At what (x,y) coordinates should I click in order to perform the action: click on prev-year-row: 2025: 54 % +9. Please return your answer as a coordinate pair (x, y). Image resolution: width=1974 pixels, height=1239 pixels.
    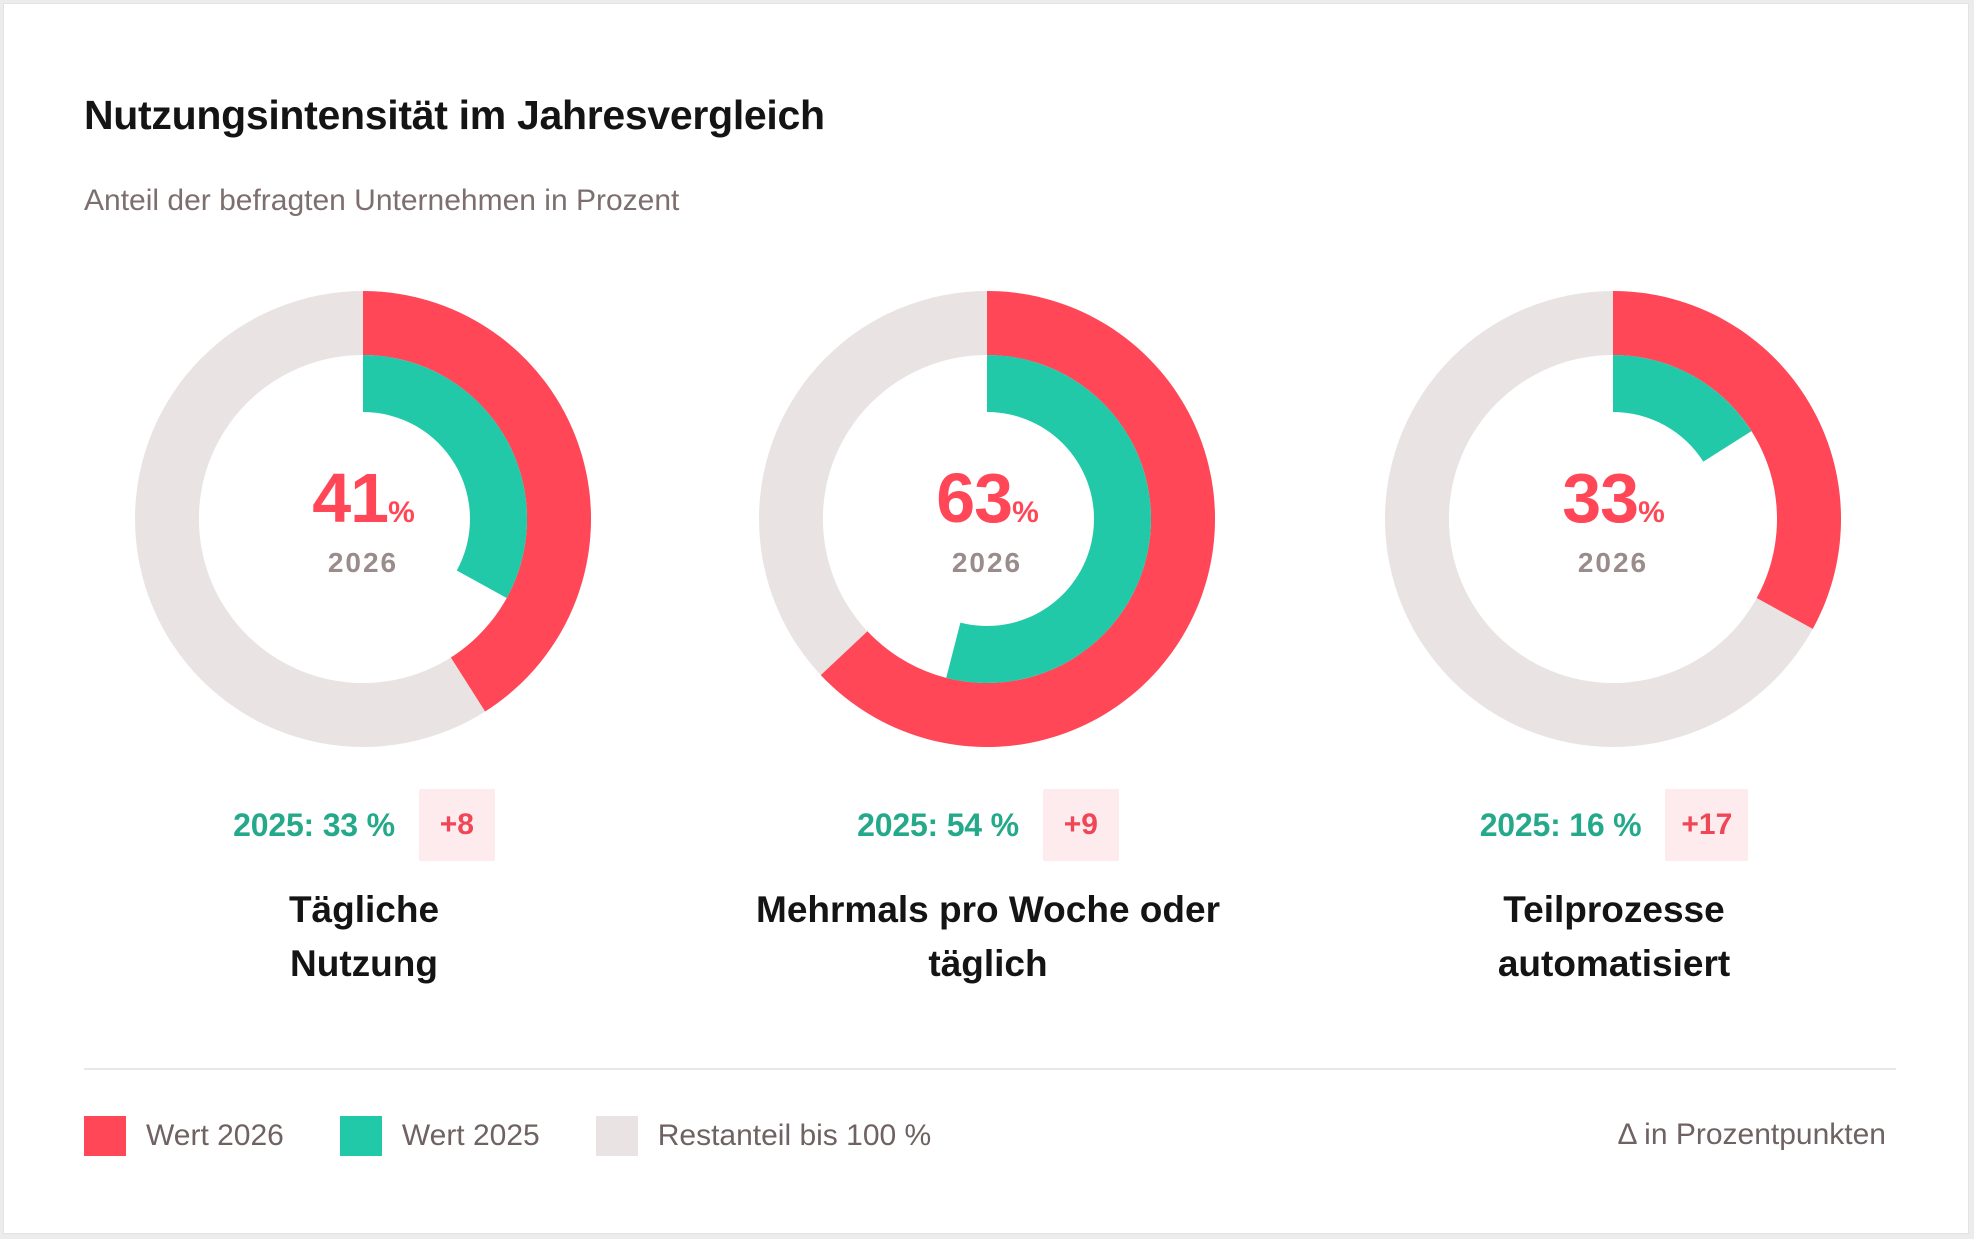
    Looking at the image, I should click on (988, 825).